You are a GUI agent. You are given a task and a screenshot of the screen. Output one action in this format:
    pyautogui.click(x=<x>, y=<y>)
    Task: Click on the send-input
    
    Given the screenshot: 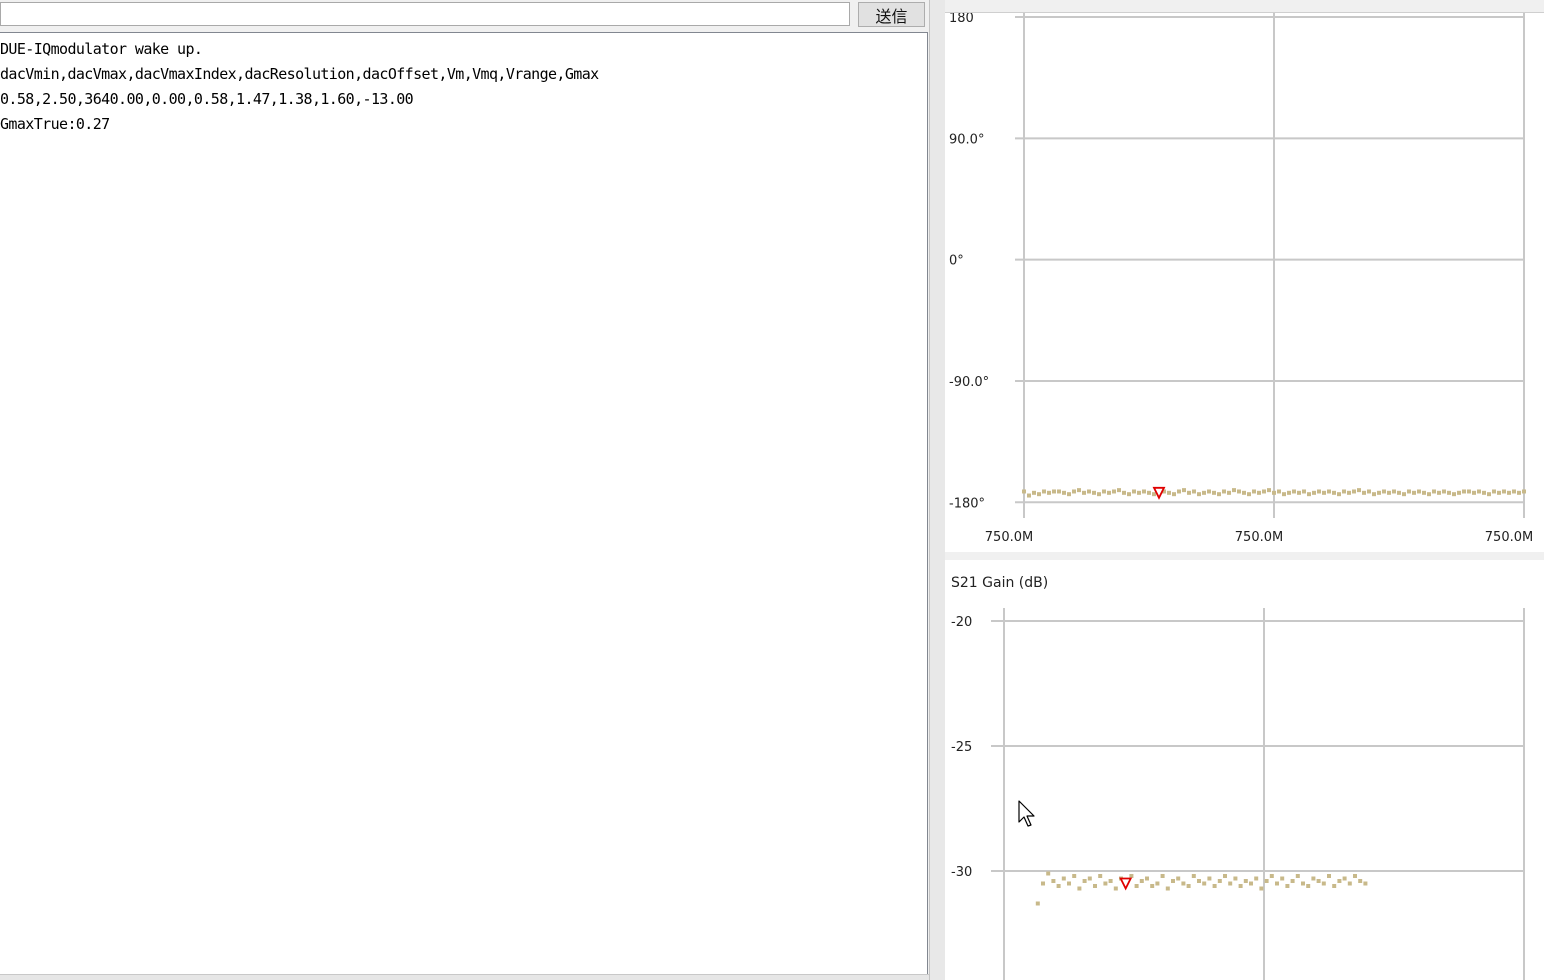 What is the action you would take?
    pyautogui.click(x=425, y=14)
    